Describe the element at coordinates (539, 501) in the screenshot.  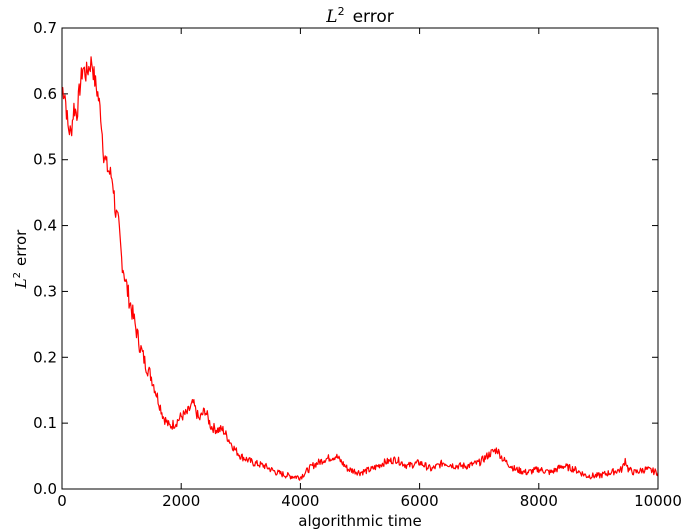
I see `x-tick-label: 8000` at that location.